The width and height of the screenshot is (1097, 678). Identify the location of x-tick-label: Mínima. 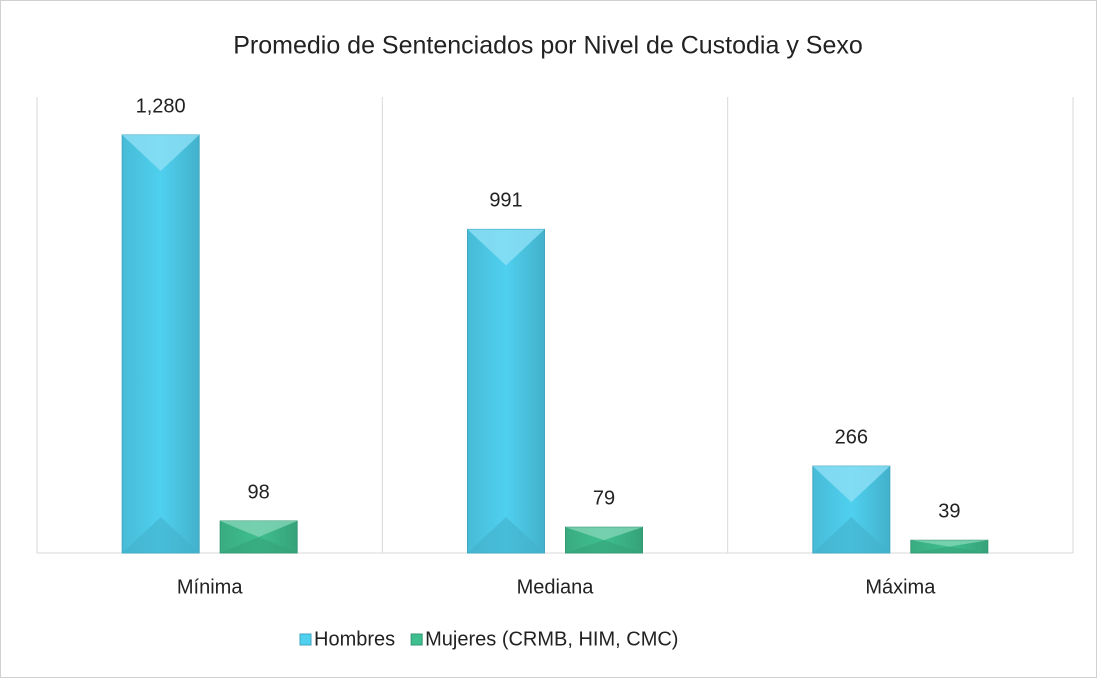
(210, 587).